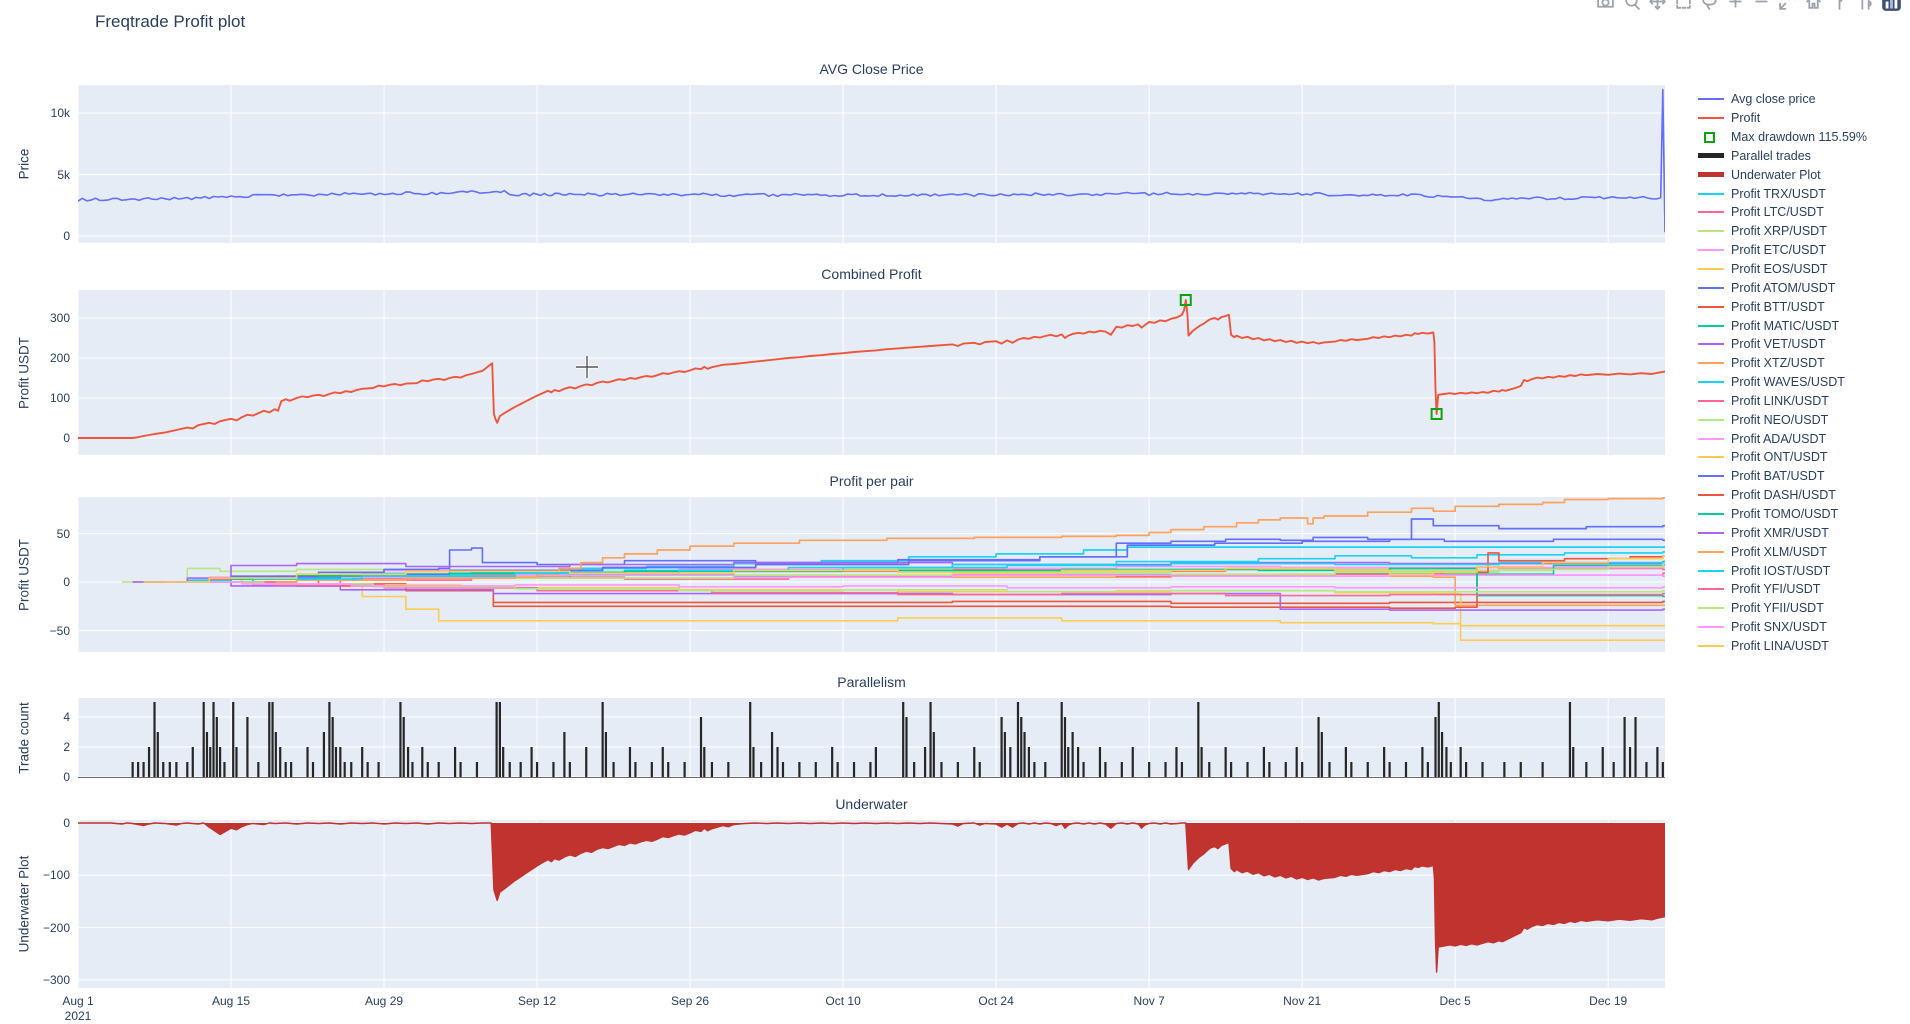 This screenshot has height=1024, width=1910. What do you see at coordinates (1773, 99) in the screenshot?
I see `legend-label: Avg close price` at bounding box center [1773, 99].